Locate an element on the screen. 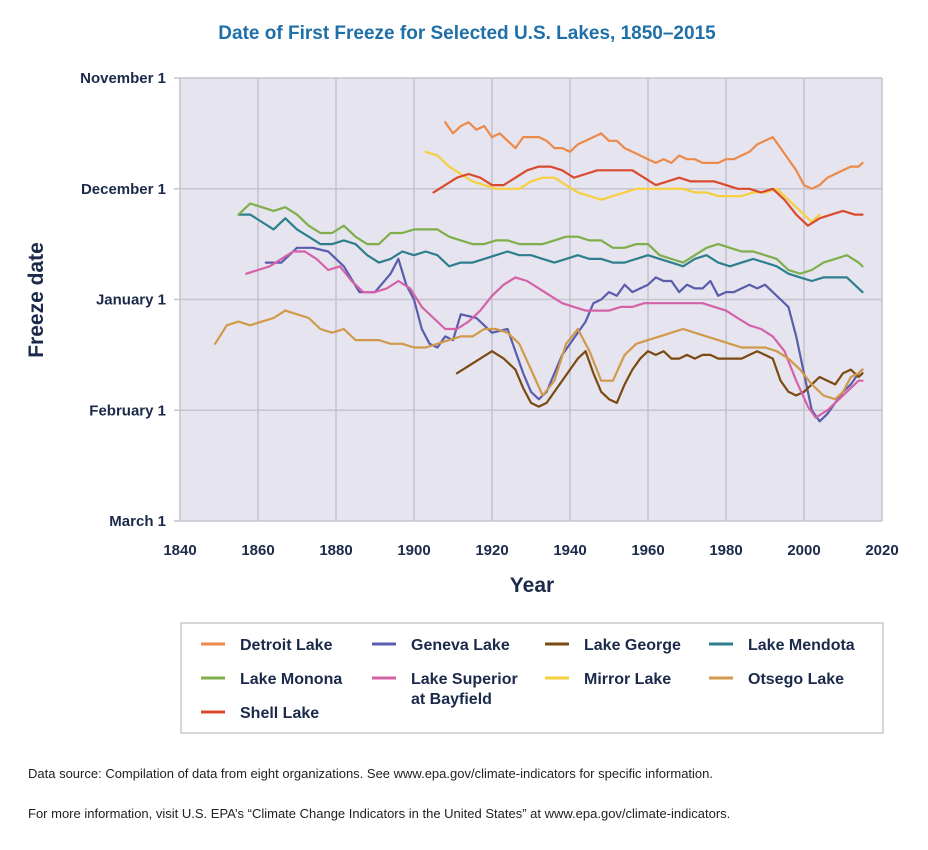 The height and width of the screenshot is (850, 928). x-tick-label: 1840 is located at coordinates (179, 550).